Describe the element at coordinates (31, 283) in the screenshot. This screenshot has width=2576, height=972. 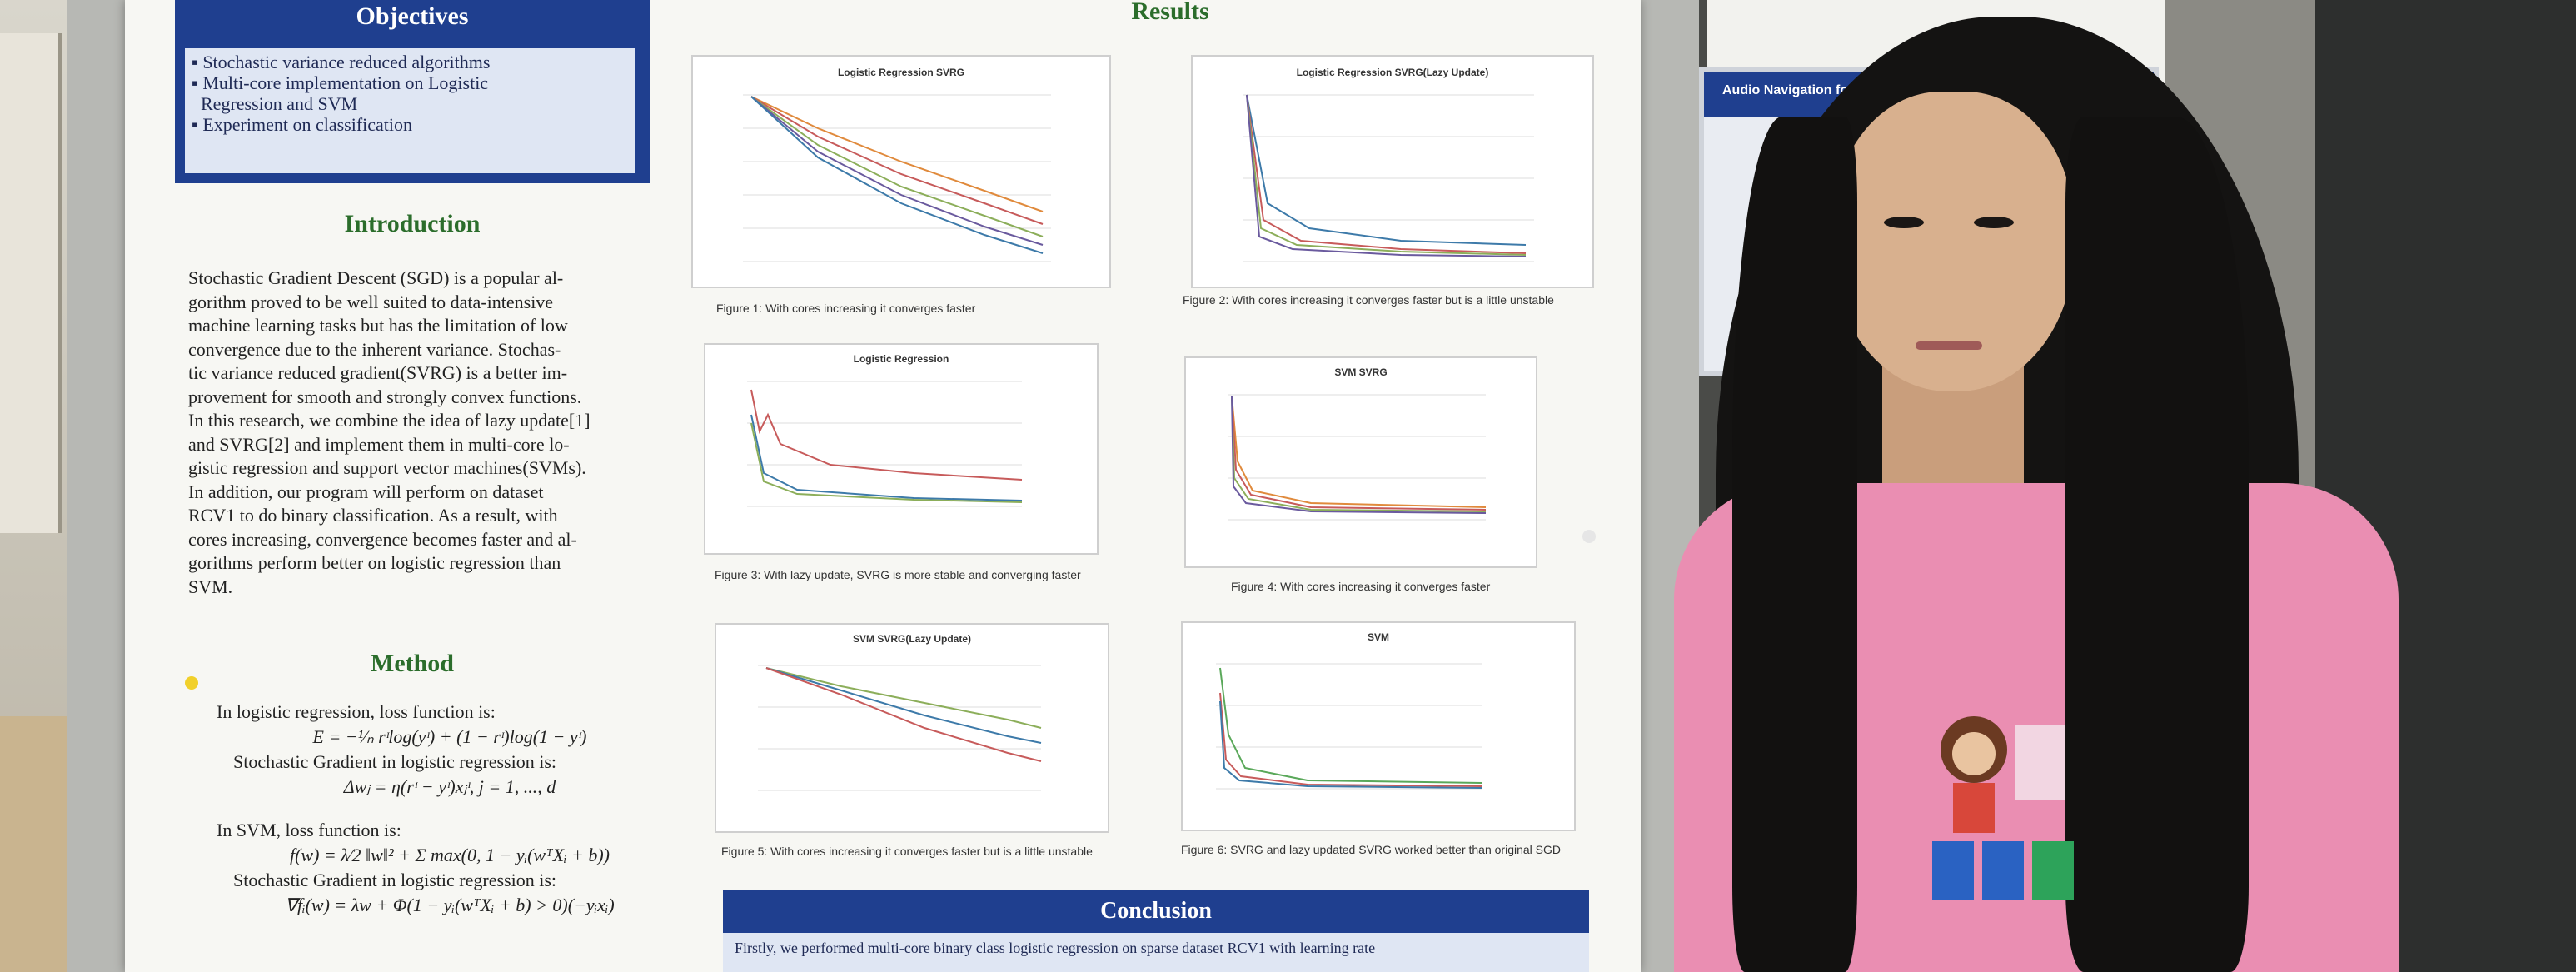
I see `background-poster-left` at that location.